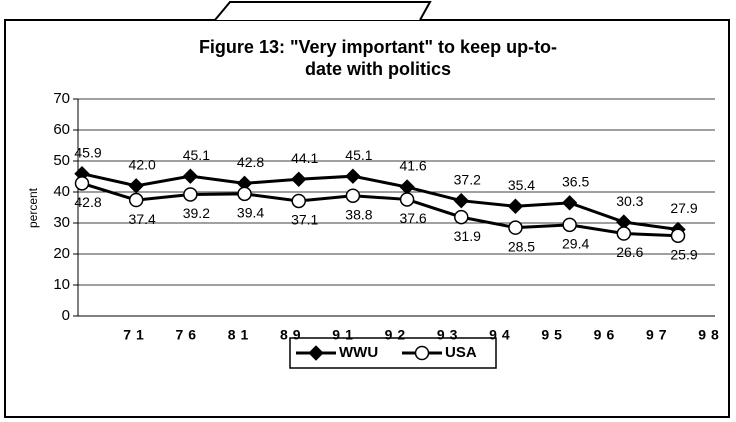 The width and height of the screenshot is (736, 422). Describe the element at coordinates (304, 158) in the screenshot. I see `data-label: 44.1` at that location.